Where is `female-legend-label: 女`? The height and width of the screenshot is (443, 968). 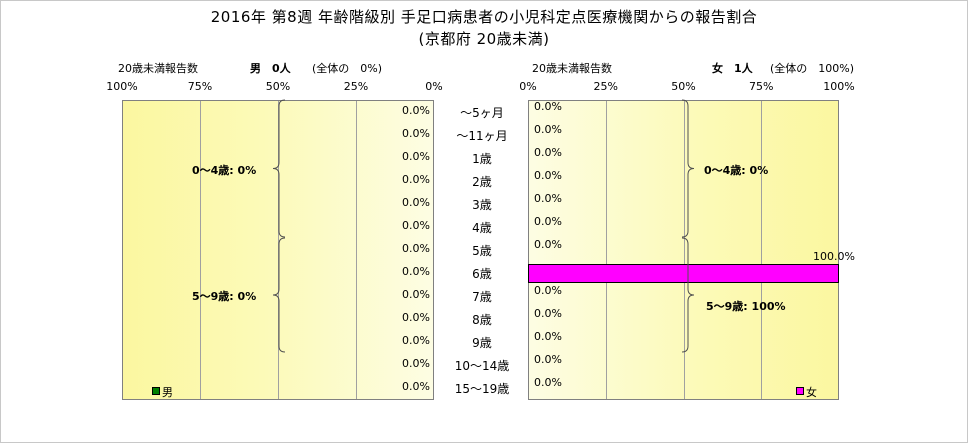 female-legend-label: 女 is located at coordinates (811, 392).